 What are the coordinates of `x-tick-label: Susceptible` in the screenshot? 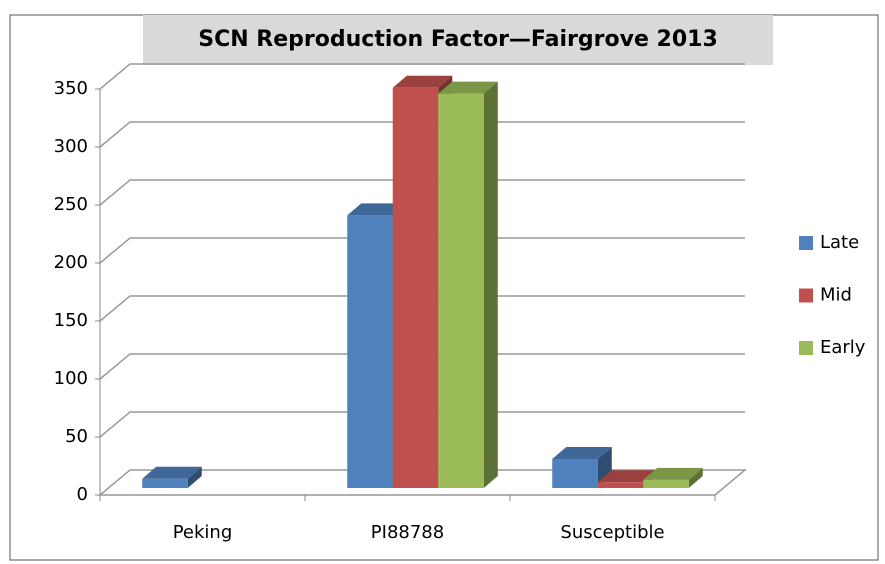 It's located at (612, 532).